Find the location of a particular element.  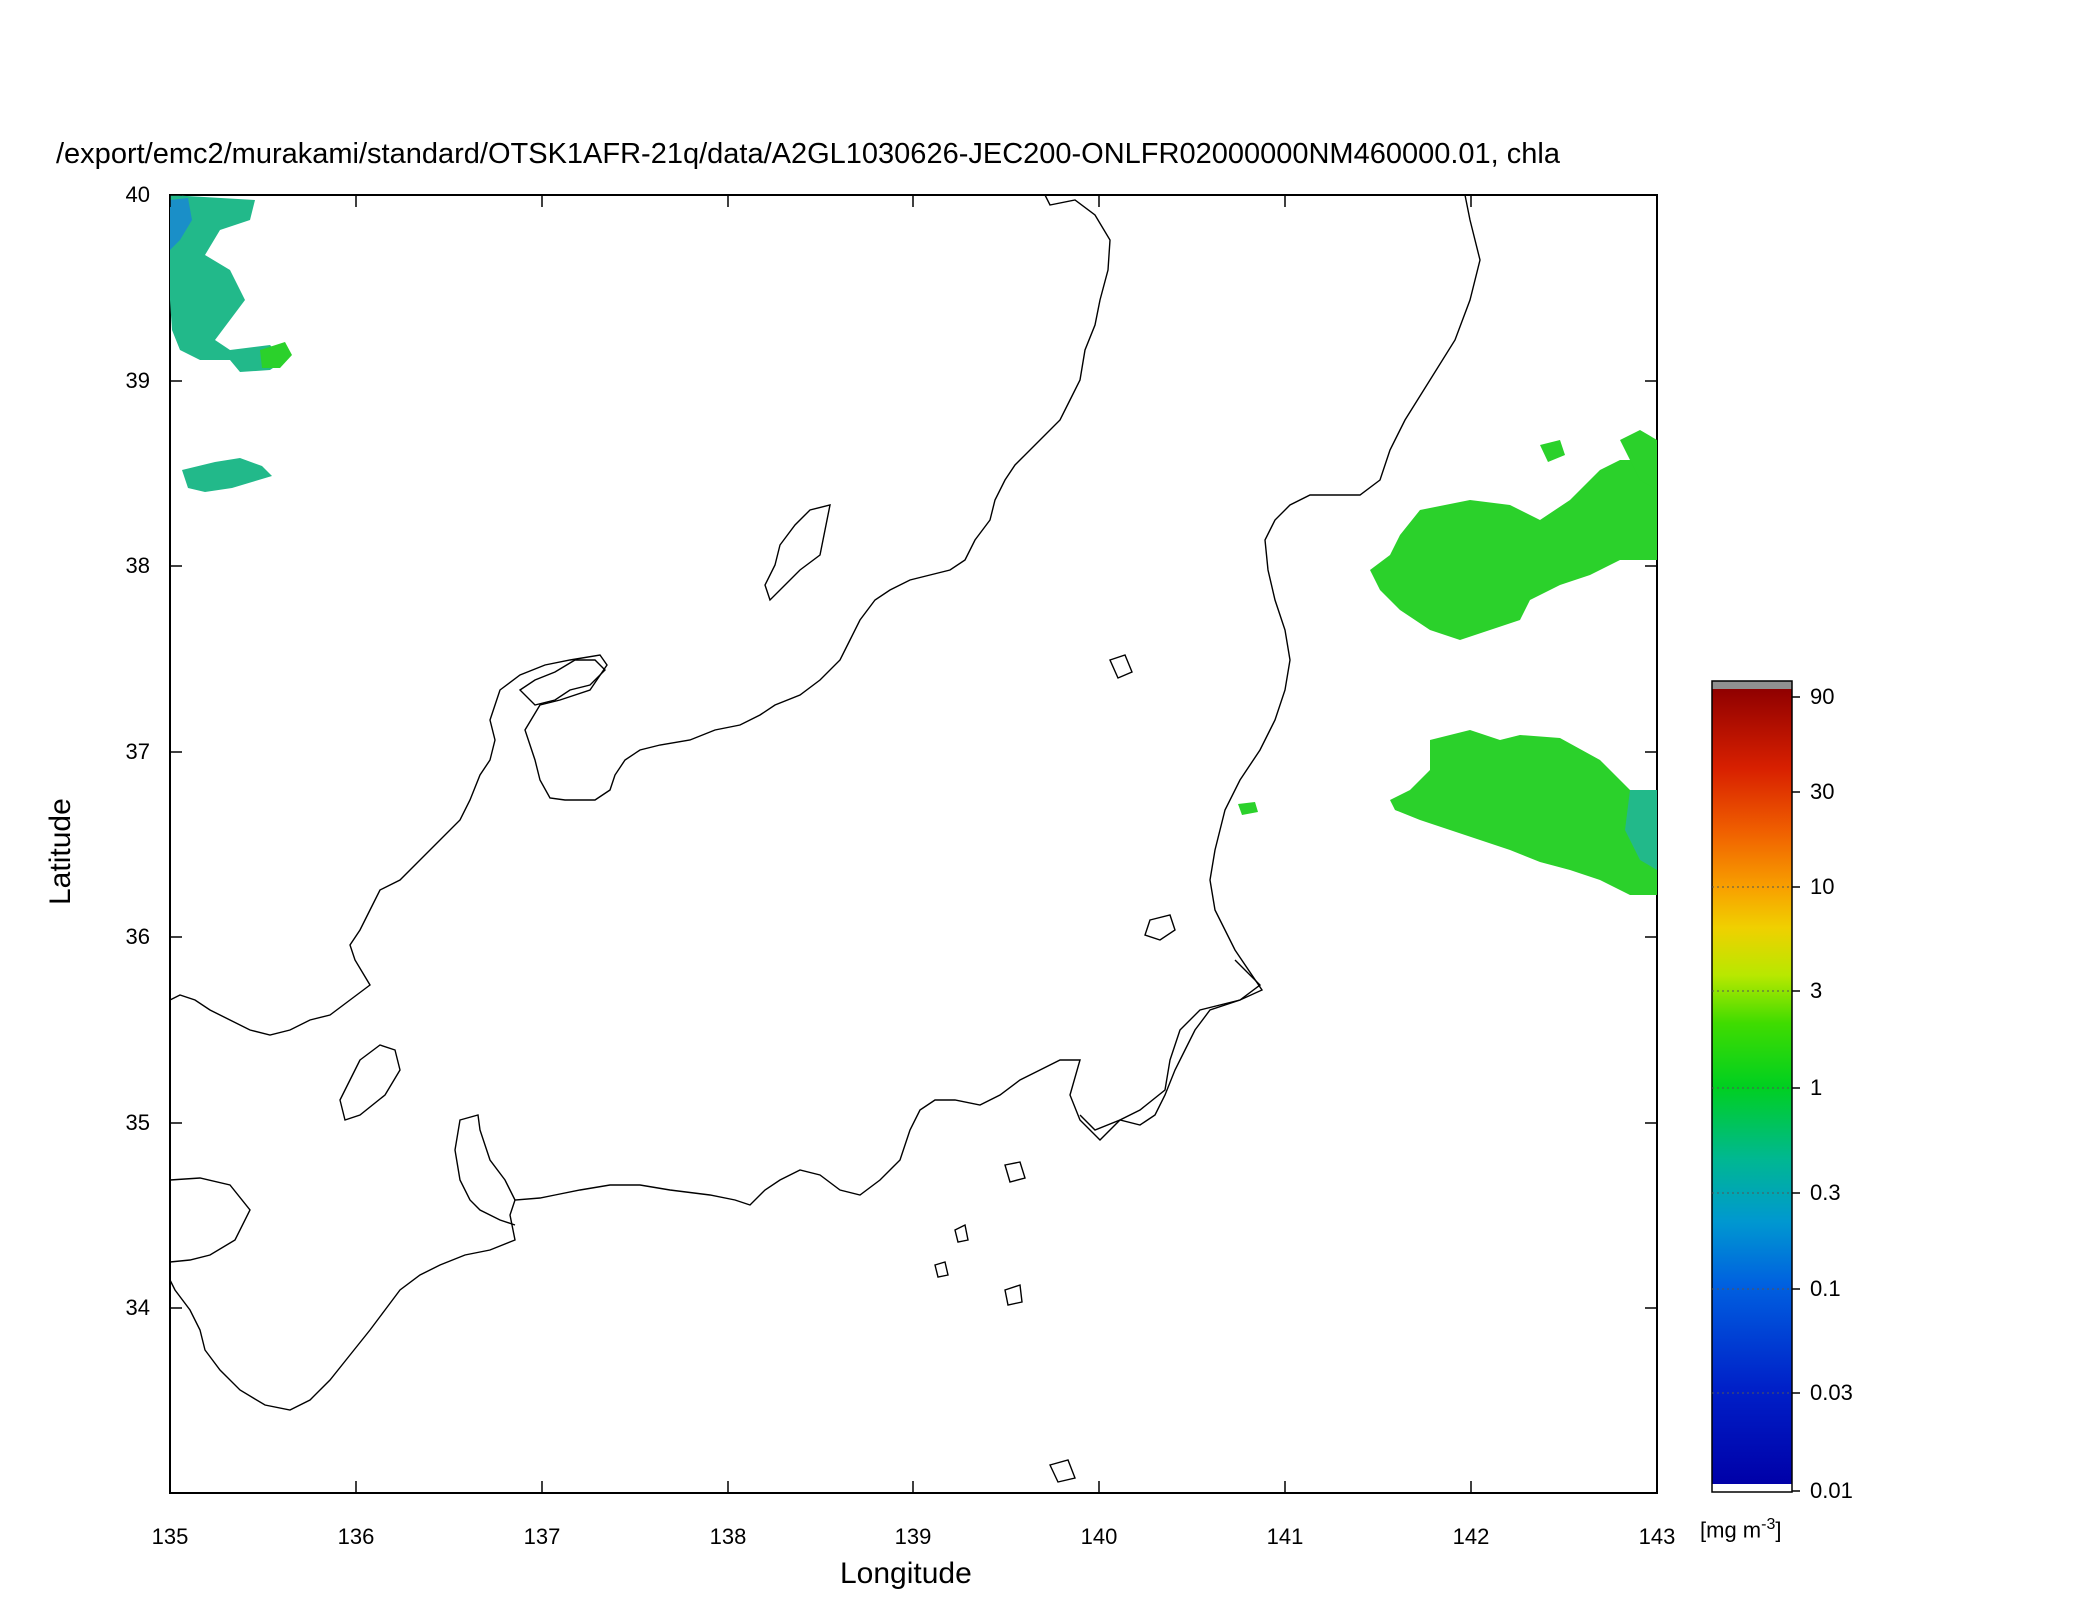

colorbar-tick-label: 90 is located at coordinates (1822, 696).